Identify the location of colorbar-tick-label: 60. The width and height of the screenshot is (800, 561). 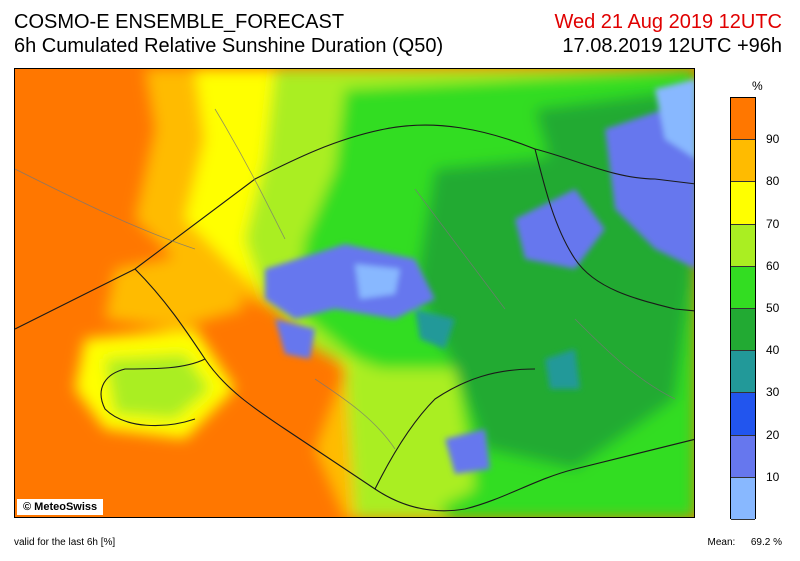
(773, 265).